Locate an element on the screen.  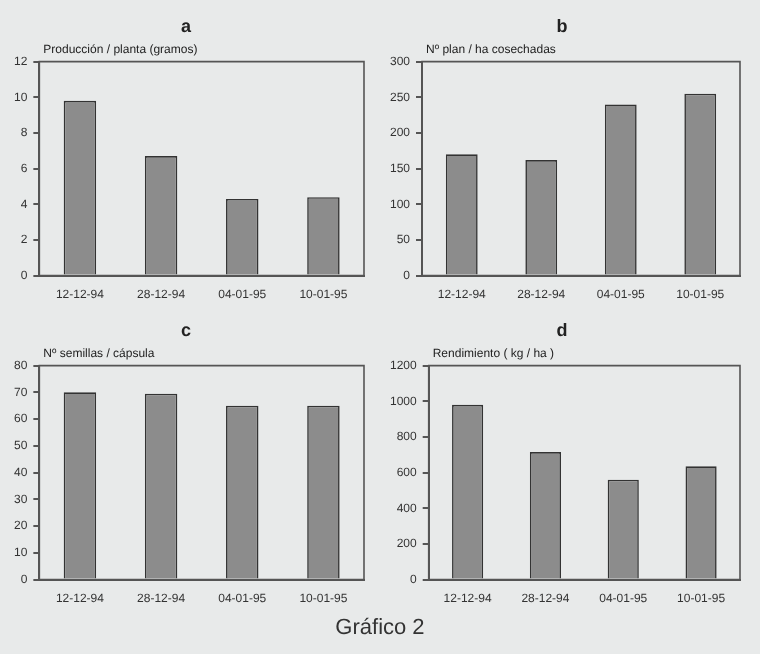
chart-title: c is located at coordinates (186, 329).